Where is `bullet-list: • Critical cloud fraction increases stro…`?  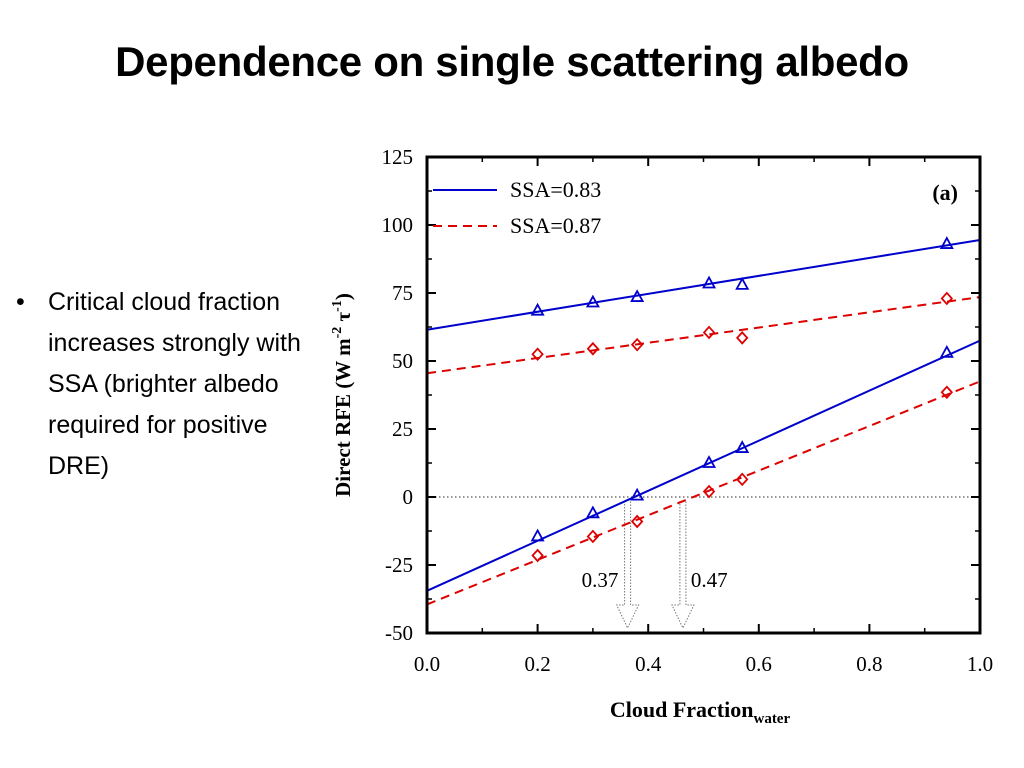
bullet-list: • Critical cloud fraction increases stro… is located at coordinates (164, 384).